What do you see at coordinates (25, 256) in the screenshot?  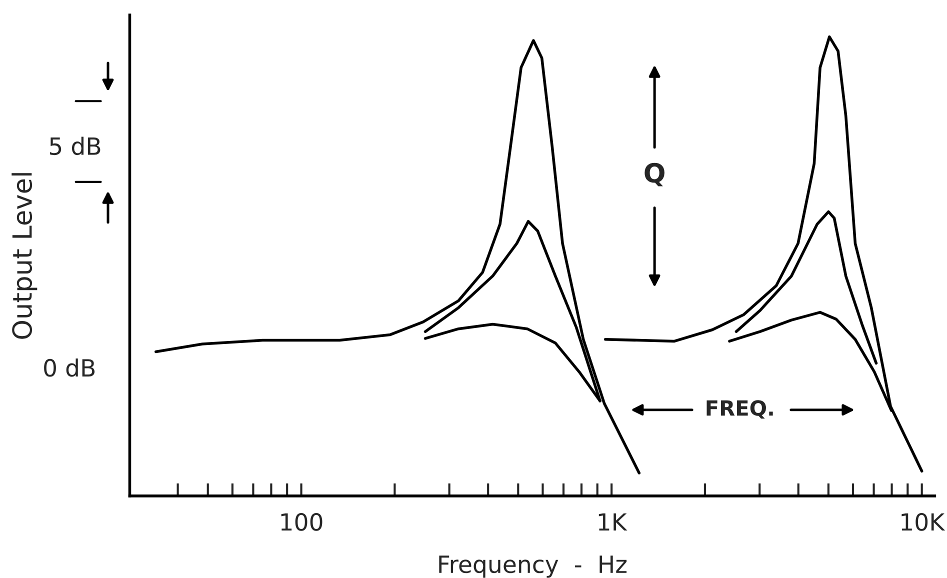 I see `y-axis-title: Output Level` at bounding box center [25, 256].